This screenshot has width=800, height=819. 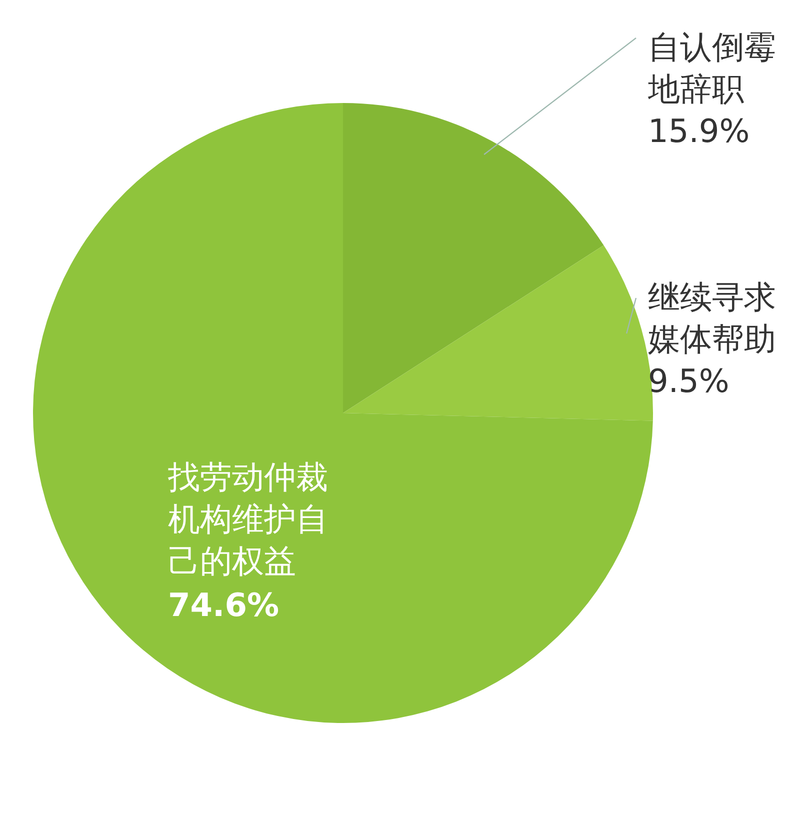 What do you see at coordinates (247, 519) in the screenshot?
I see `slice-label: 找劳动仲裁机构维护自己的权益` at bounding box center [247, 519].